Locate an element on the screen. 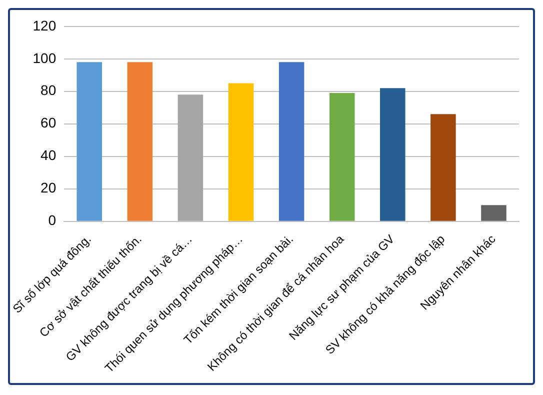 The height and width of the screenshot is (395, 543). y-tick-label: 100 is located at coordinates (44, 58).